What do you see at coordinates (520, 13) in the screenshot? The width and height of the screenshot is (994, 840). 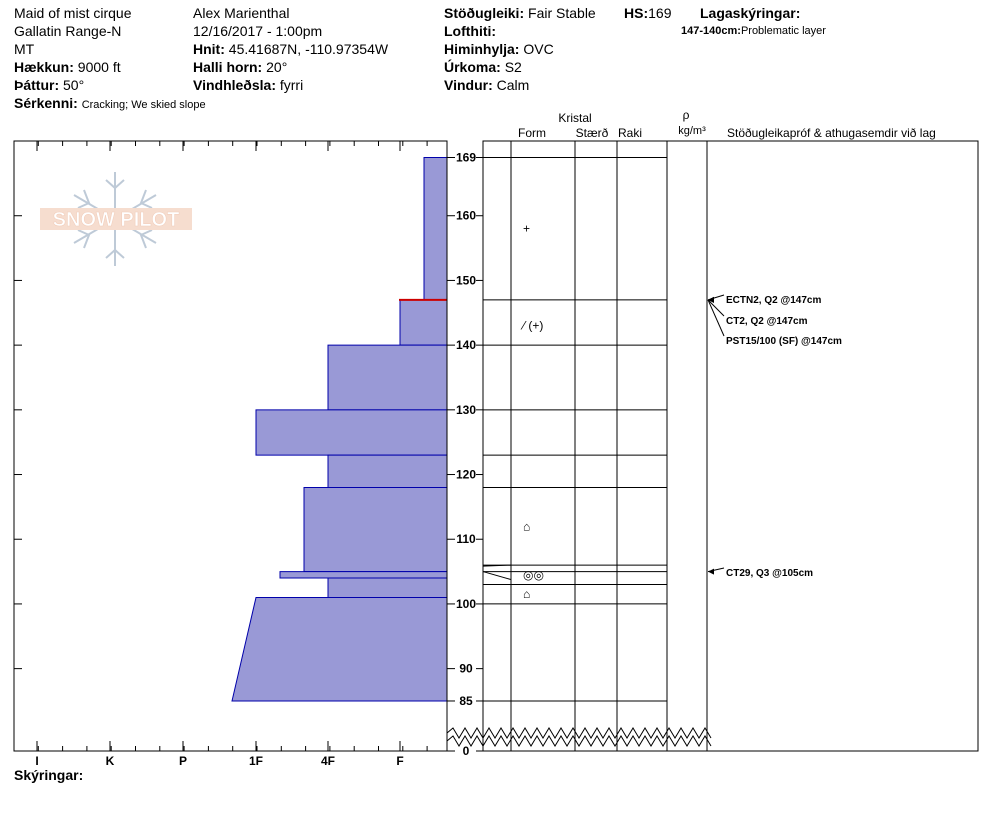 I see `stability-row: Stöðugleiki: Fair Stable` at bounding box center [520, 13].